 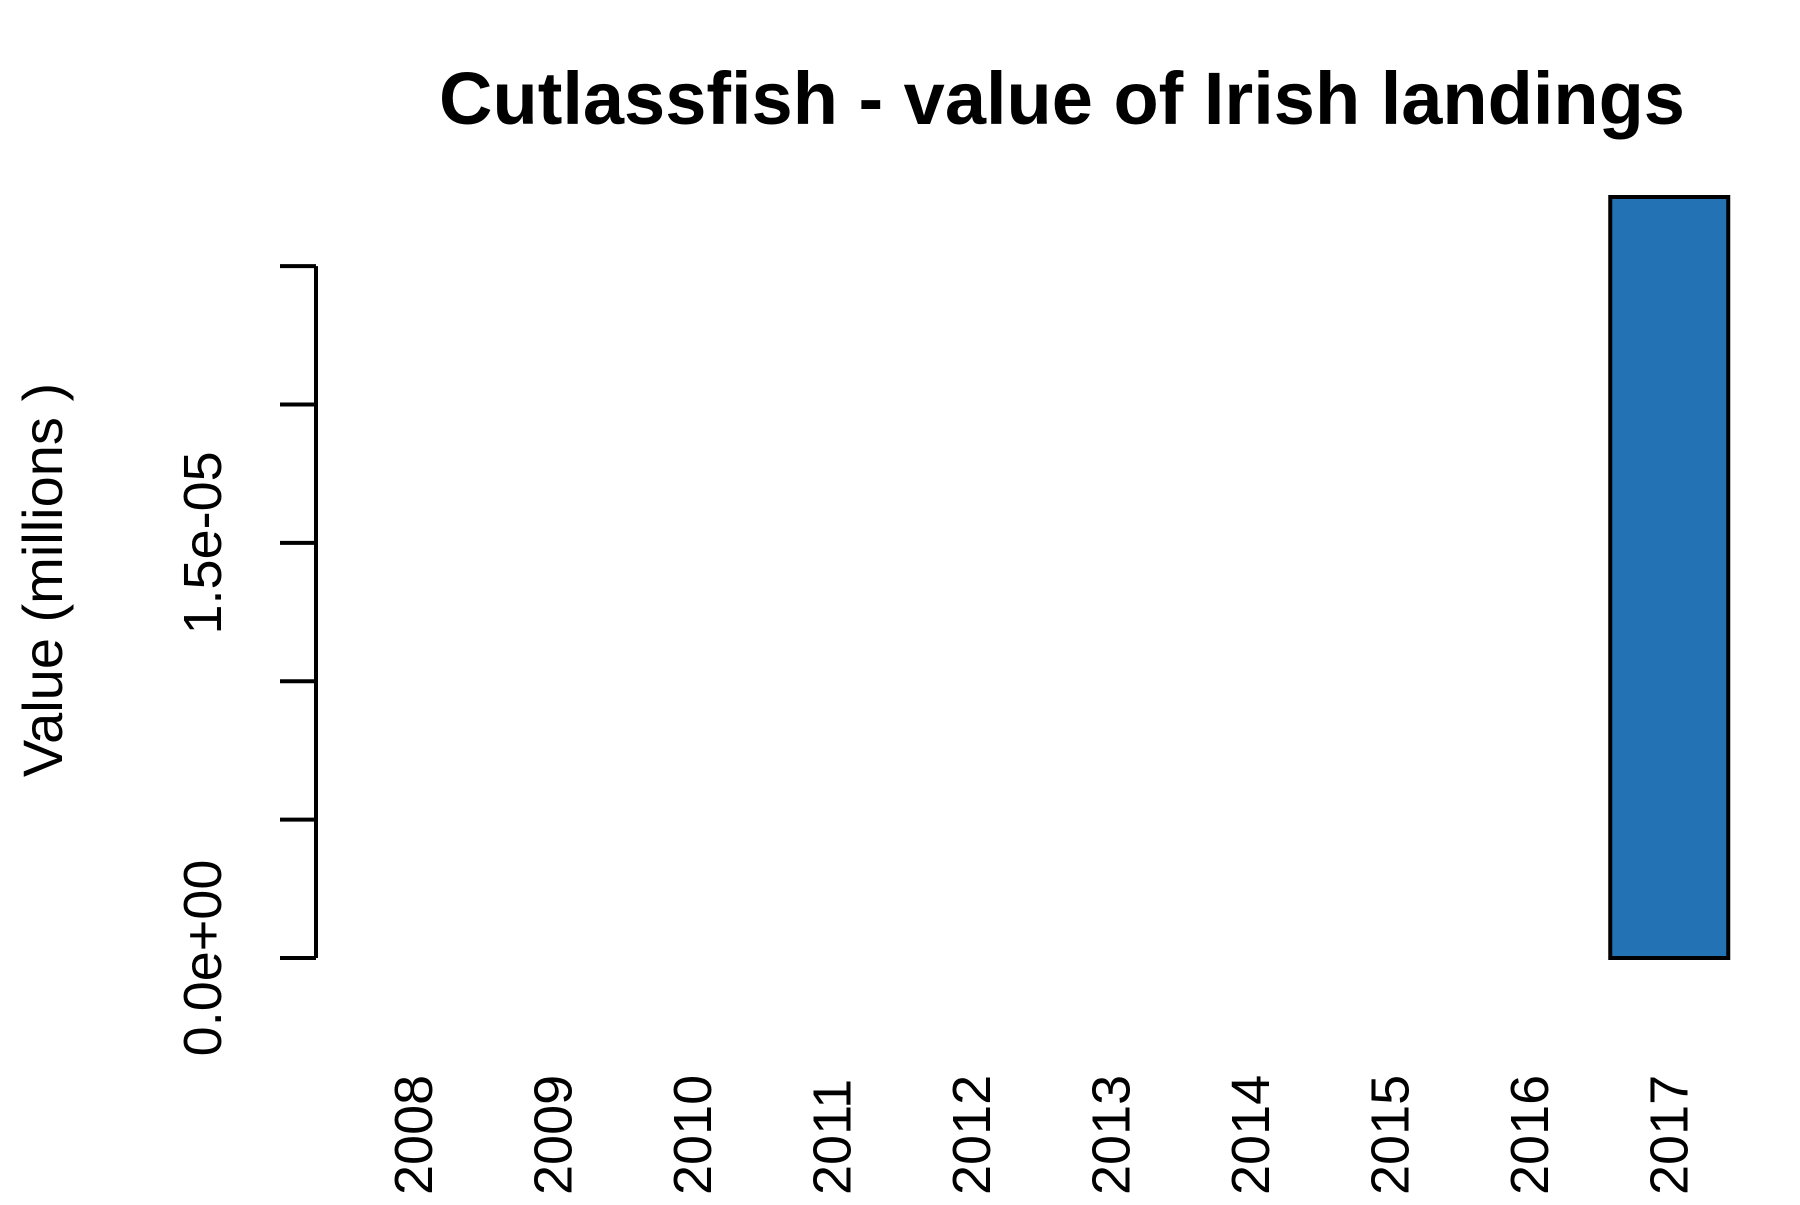 I want to click on x-tick-label-2015: 2015, so click(x=1390, y=1135).